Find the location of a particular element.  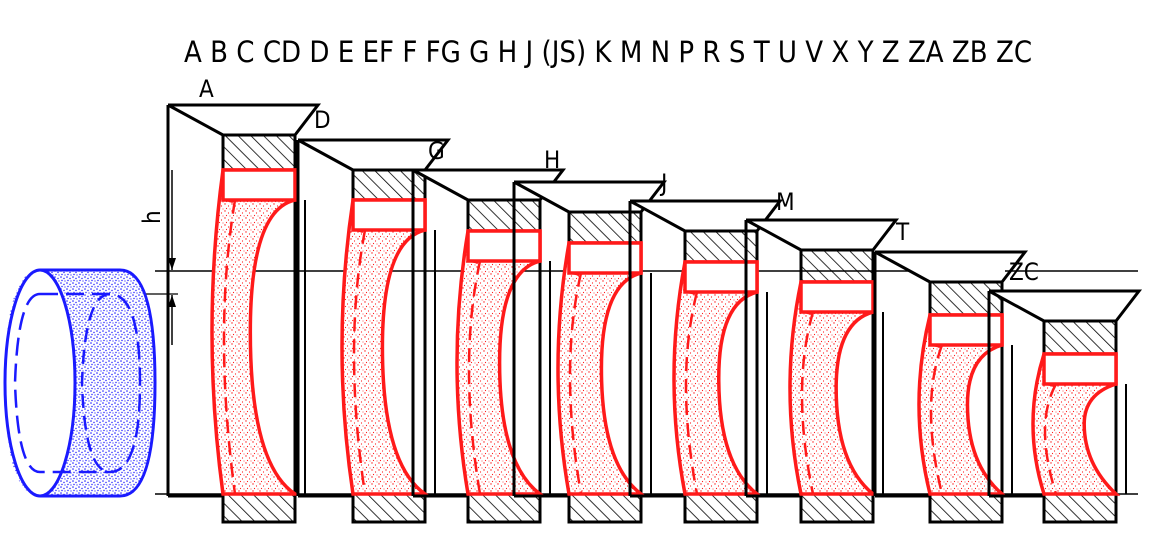

hole-block-d: D is located at coordinates (374, 315).